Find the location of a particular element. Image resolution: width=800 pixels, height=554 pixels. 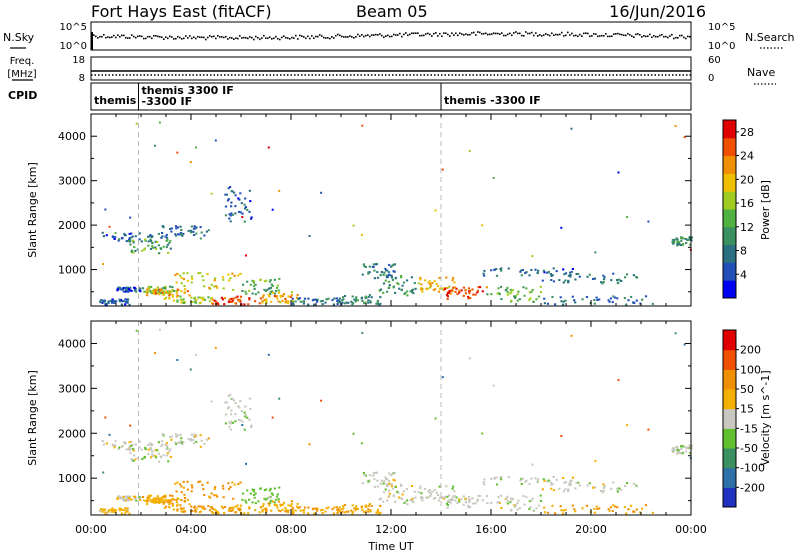

x-axis-label: Time UT is located at coordinates (390, 546).